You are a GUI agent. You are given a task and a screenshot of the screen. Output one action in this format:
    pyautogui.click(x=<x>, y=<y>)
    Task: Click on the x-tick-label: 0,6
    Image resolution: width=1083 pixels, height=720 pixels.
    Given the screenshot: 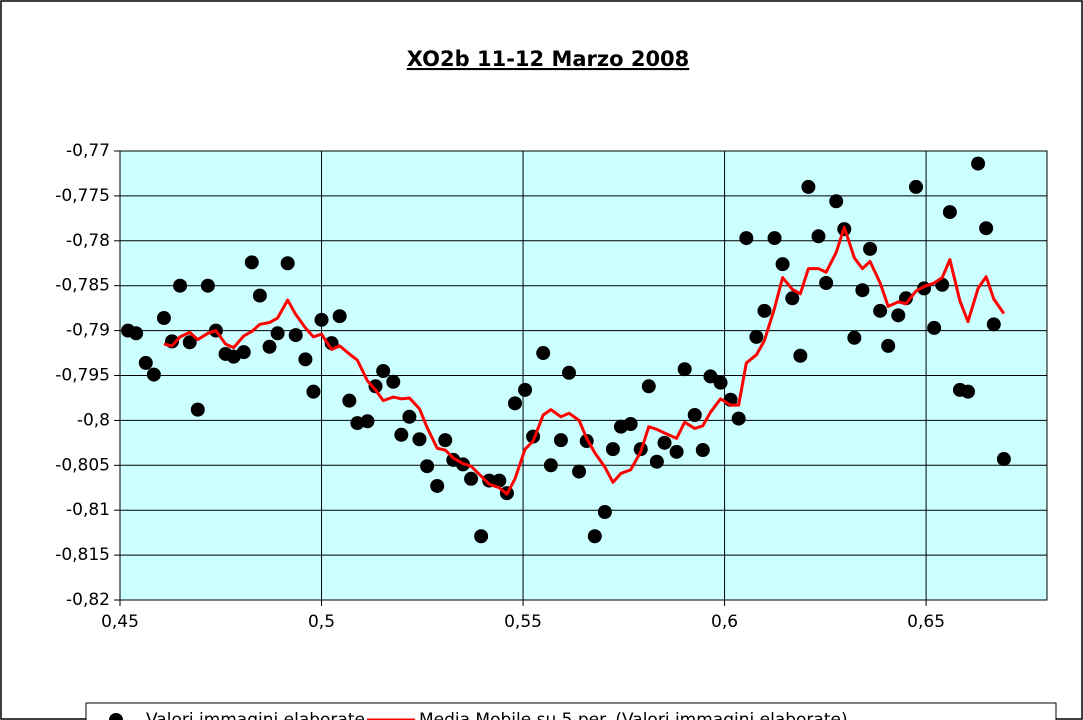 What is the action you would take?
    pyautogui.click(x=724, y=622)
    